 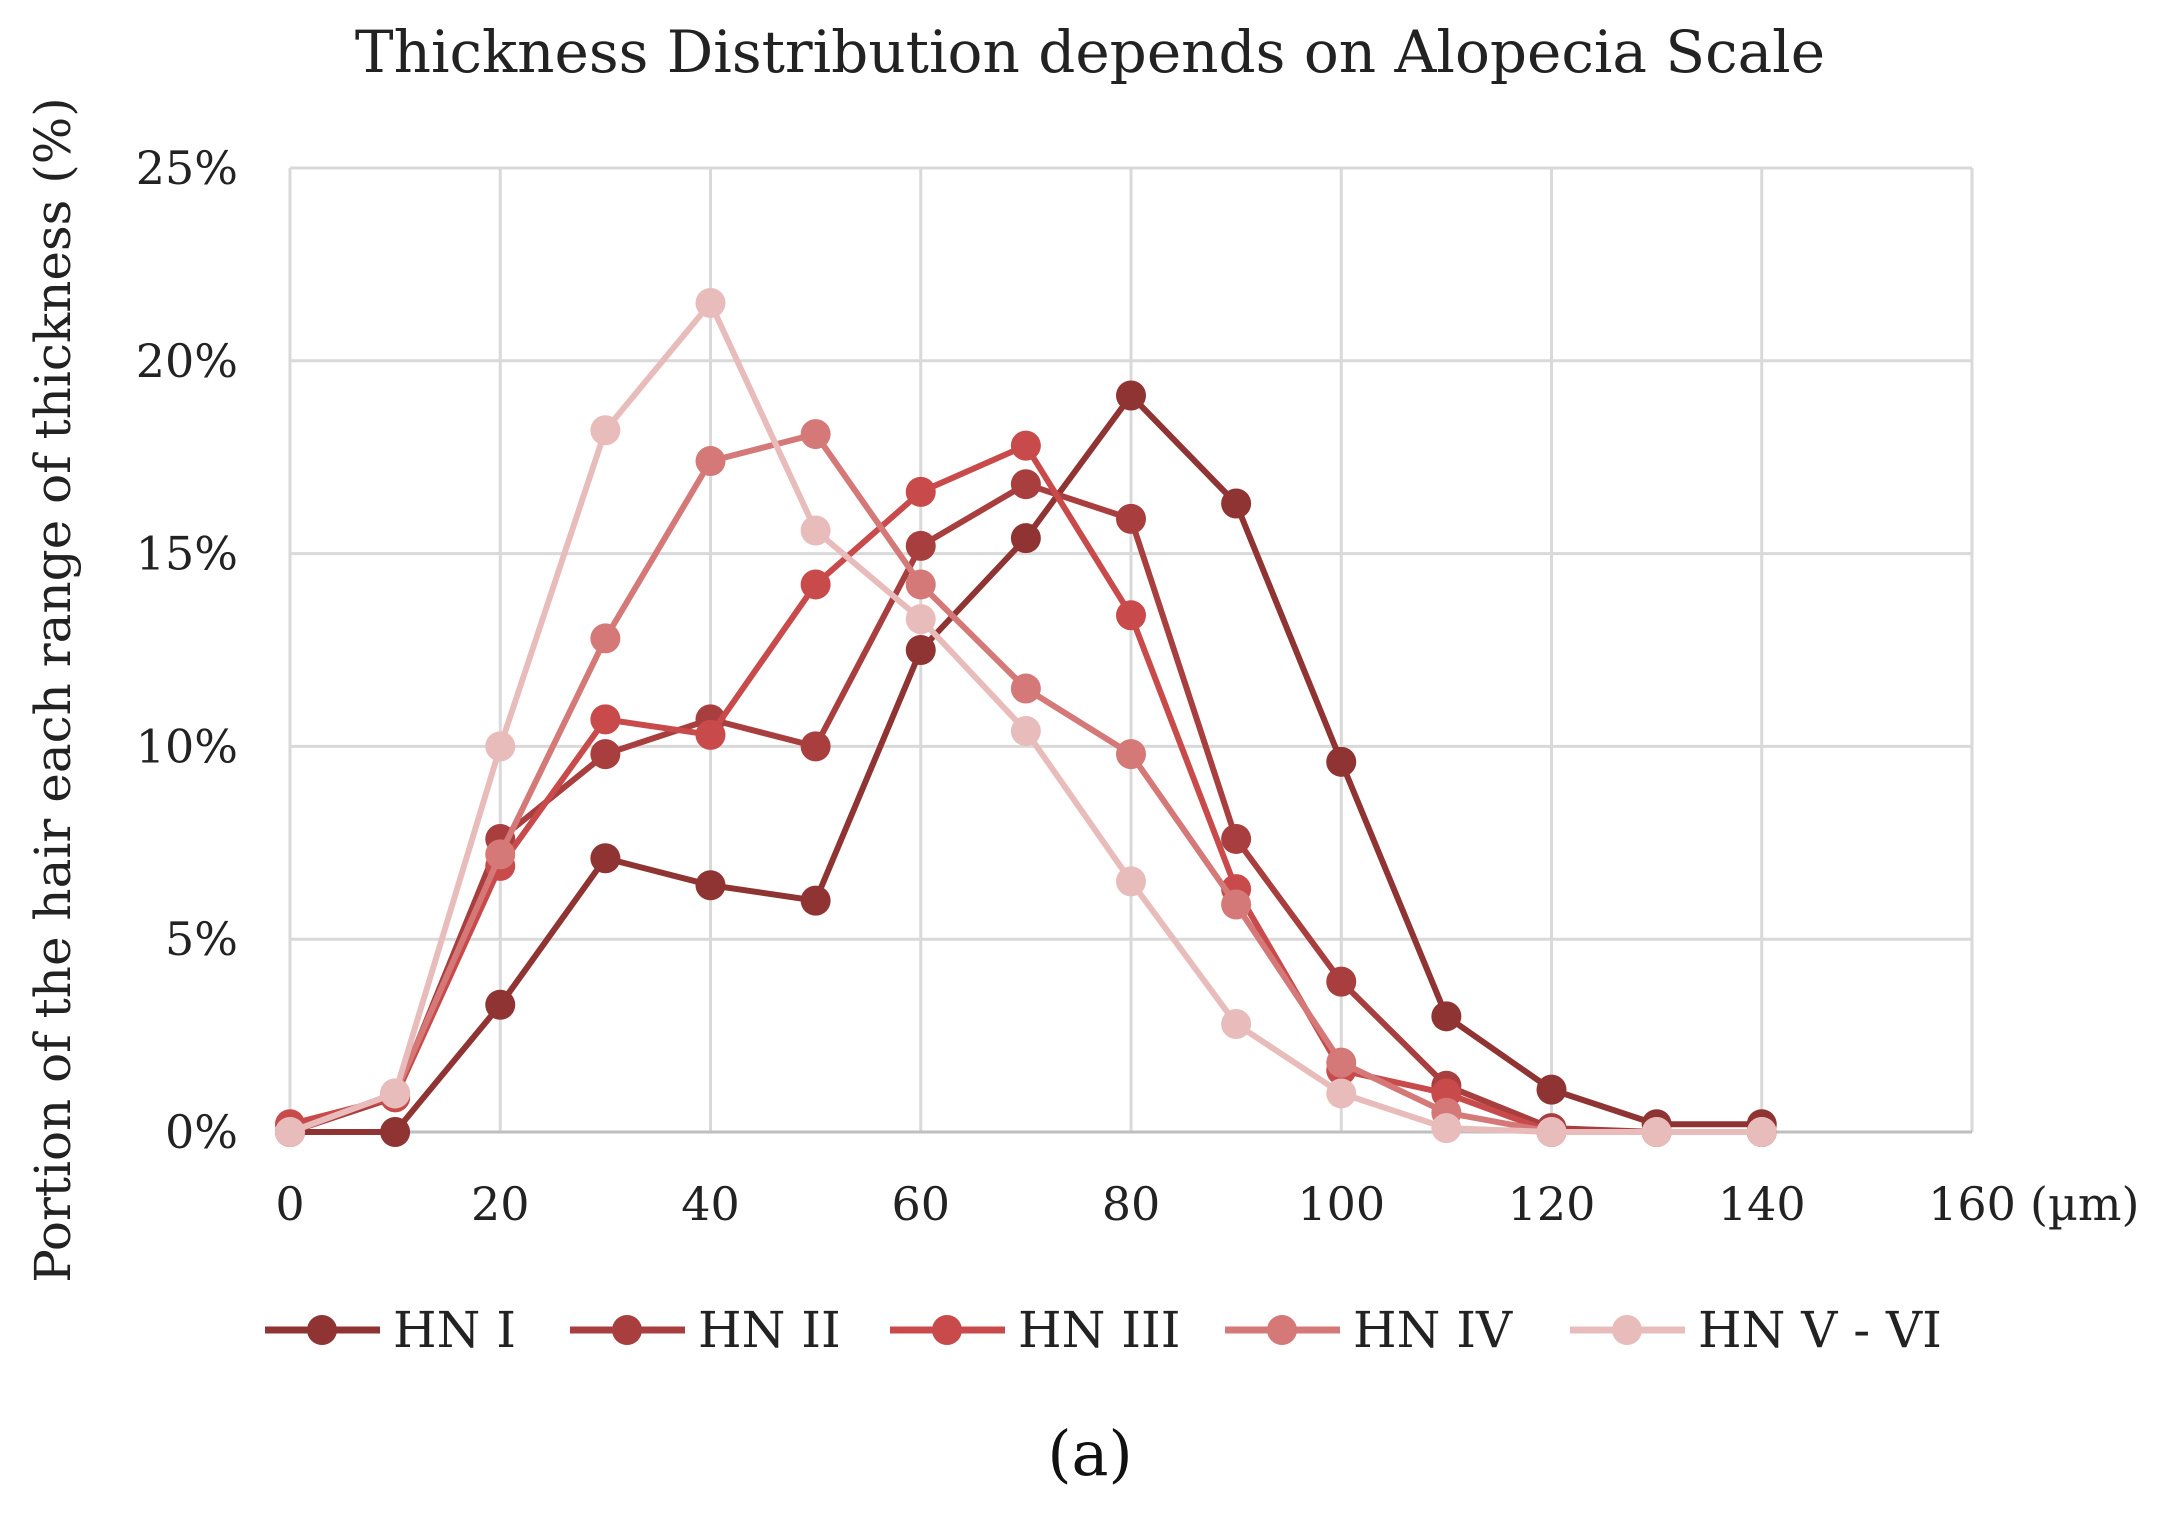 I want to click on x-tick-label: 120, so click(x=1552, y=1204).